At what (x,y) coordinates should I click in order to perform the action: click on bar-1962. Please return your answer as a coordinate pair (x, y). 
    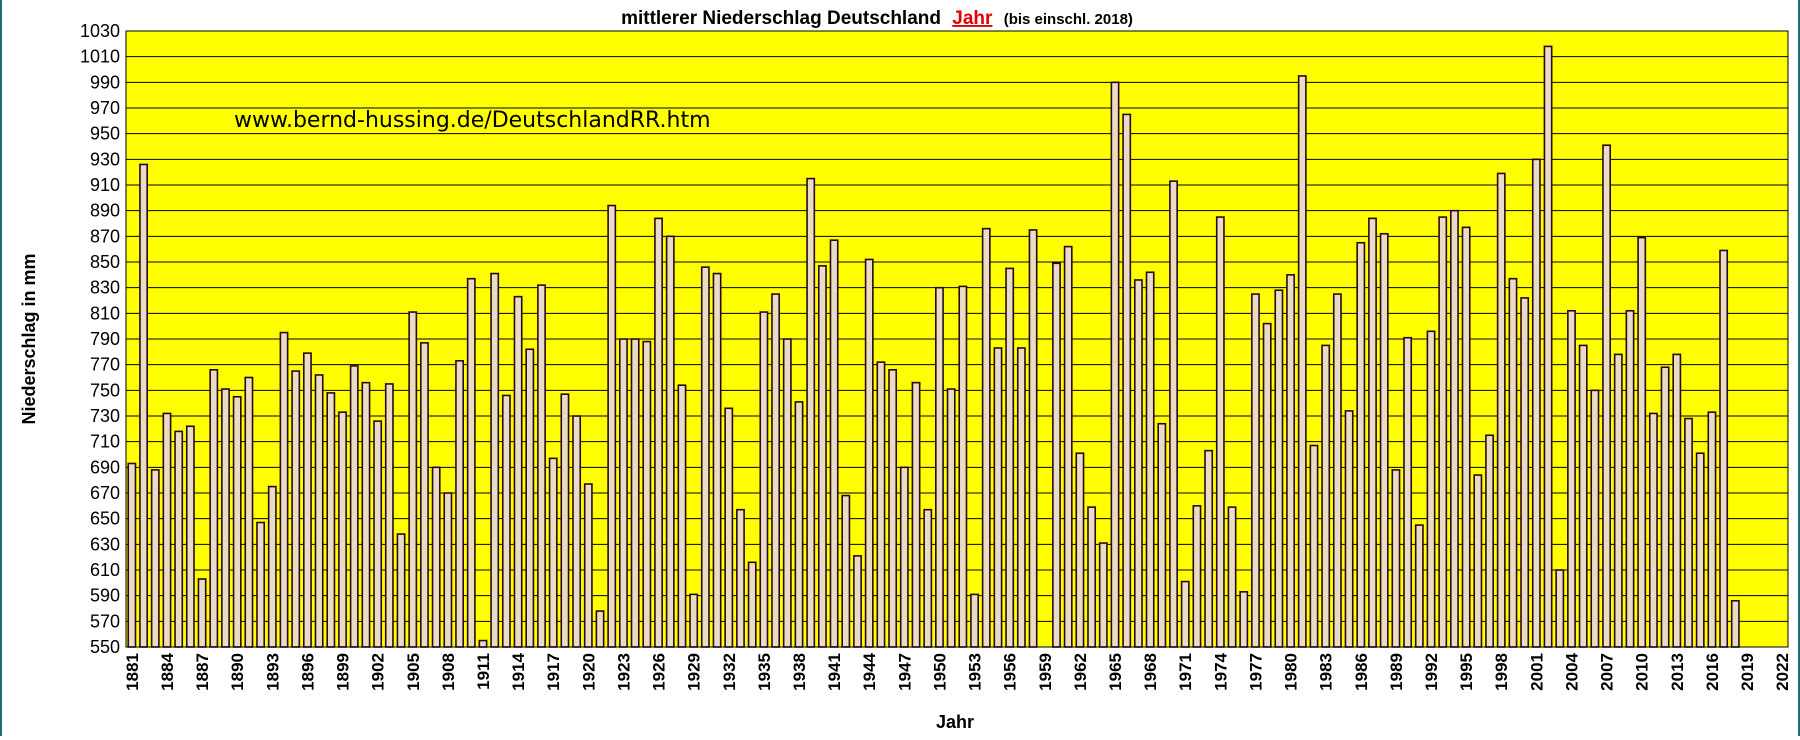
    Looking at the image, I should click on (1080, 550).